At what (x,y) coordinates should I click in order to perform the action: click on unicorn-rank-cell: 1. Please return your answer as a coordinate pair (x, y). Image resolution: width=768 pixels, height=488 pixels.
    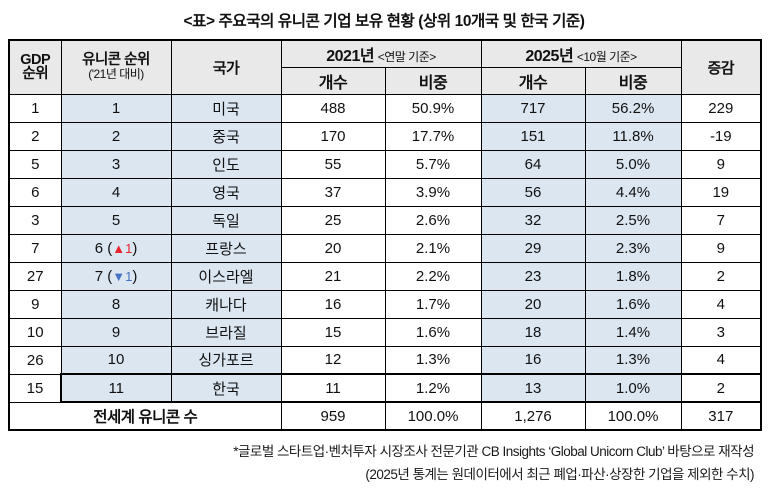
    Looking at the image, I should click on (116, 108).